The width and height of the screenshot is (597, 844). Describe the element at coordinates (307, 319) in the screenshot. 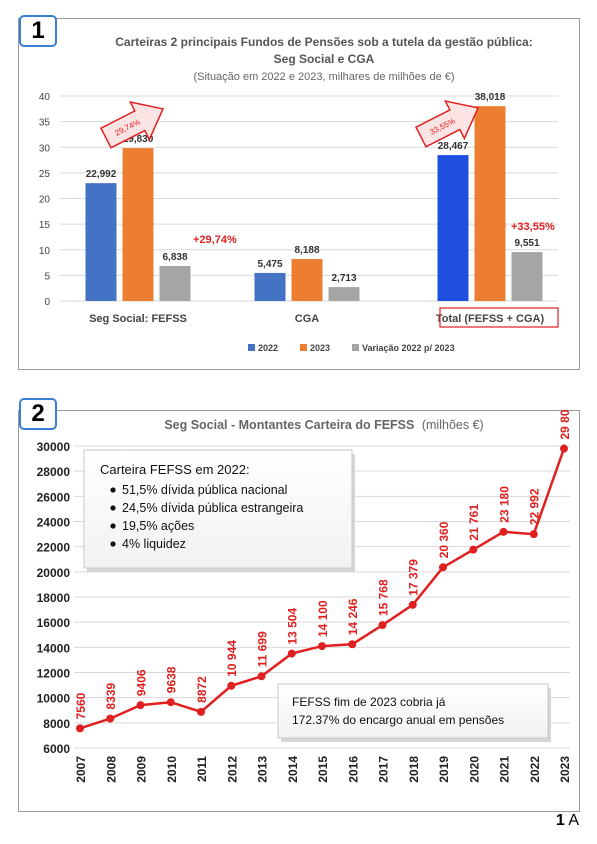

I see `chart1-category-label: CGA` at that location.